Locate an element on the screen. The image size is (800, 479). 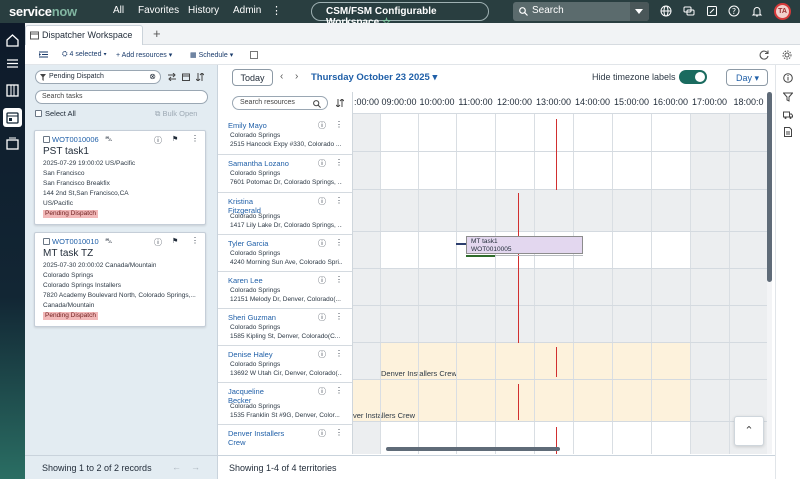
resource-name: Samantha Lozano is located at coordinates (258, 163).